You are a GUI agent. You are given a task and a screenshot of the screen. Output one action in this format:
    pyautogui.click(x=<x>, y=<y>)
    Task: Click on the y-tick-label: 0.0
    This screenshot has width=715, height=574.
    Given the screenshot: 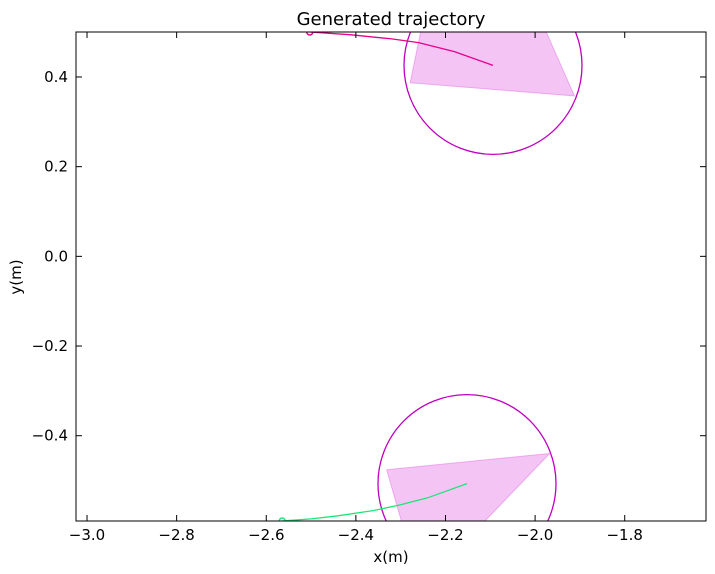 What is the action you would take?
    pyautogui.click(x=56, y=256)
    